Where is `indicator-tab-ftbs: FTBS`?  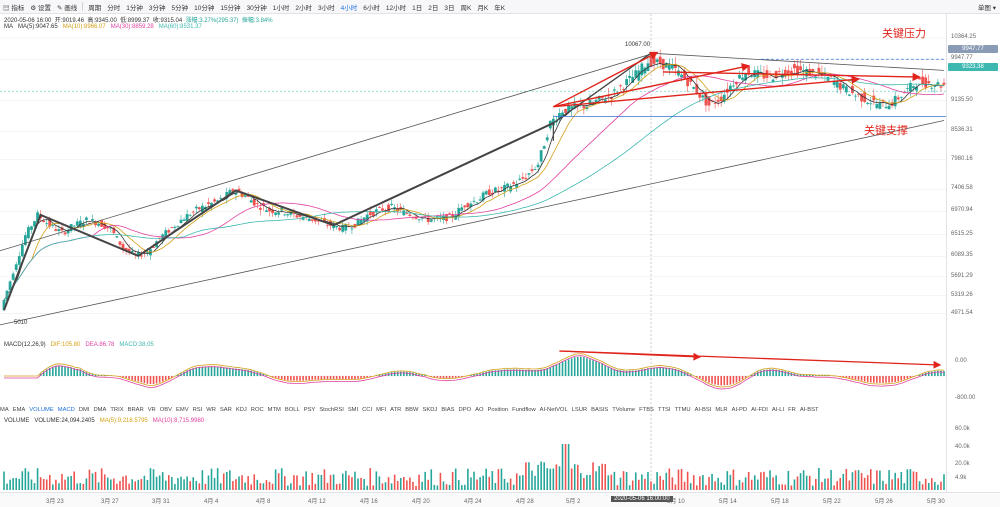 indicator-tab-ftbs: FTBS is located at coordinates (646, 410).